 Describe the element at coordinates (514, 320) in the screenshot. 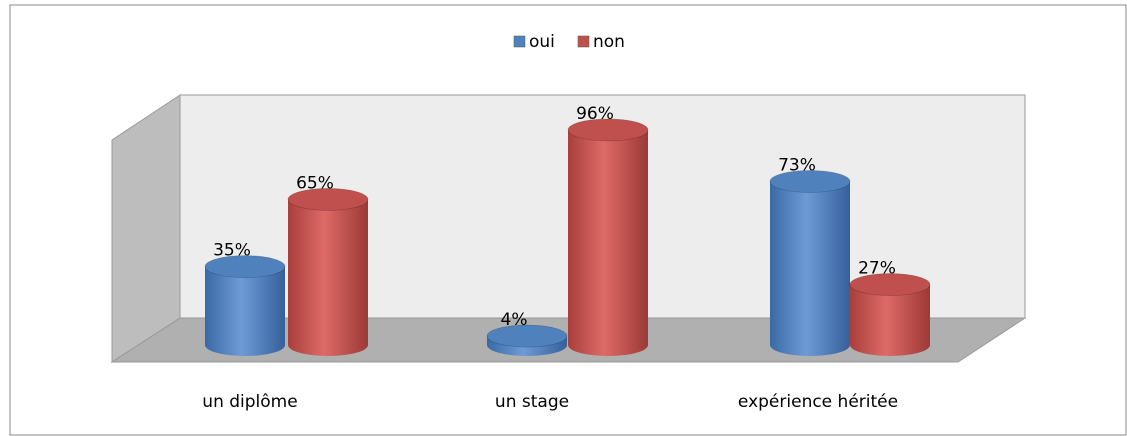

I see `data-label: 4%` at that location.